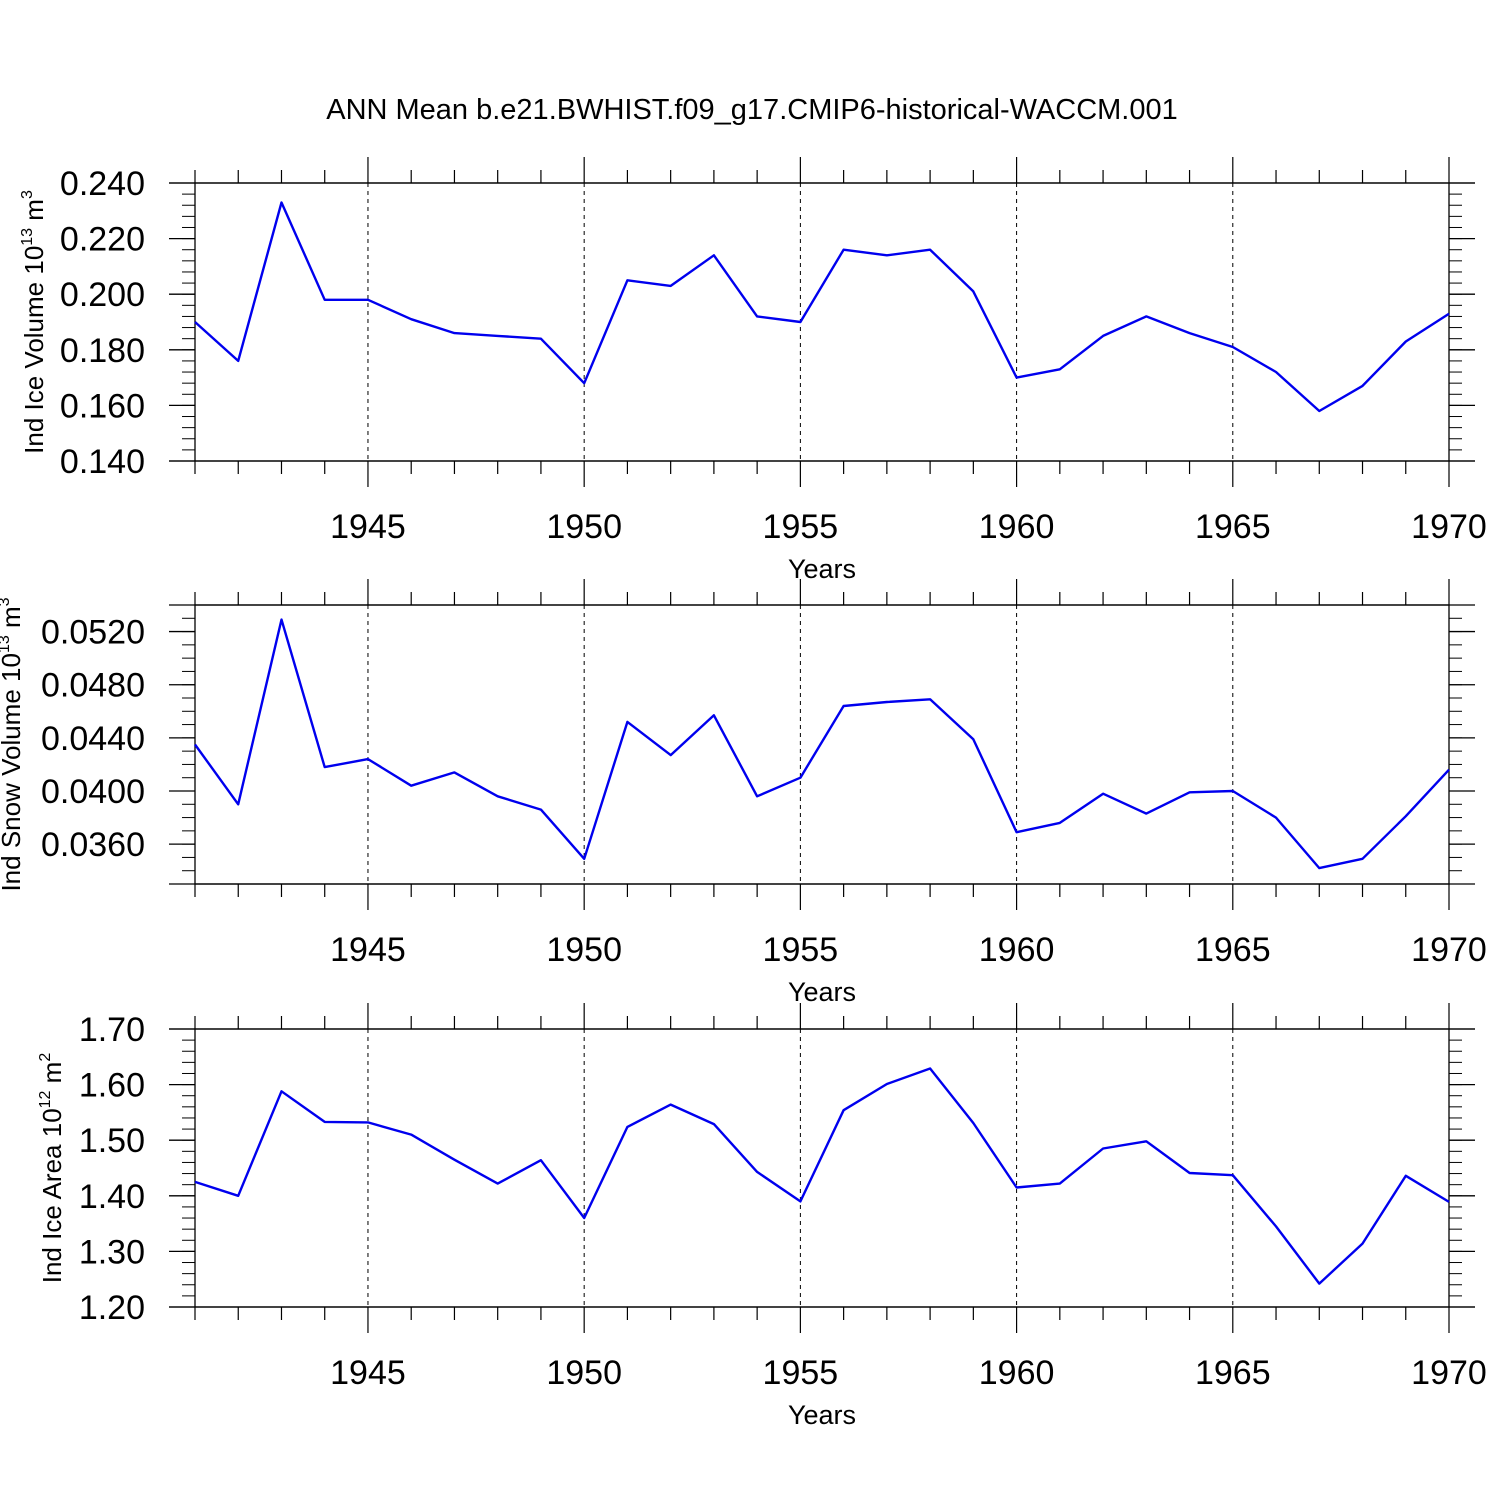 This screenshot has height=1500, width=1500. I want to click on y-tick-label: 0.0440, so click(93, 739).